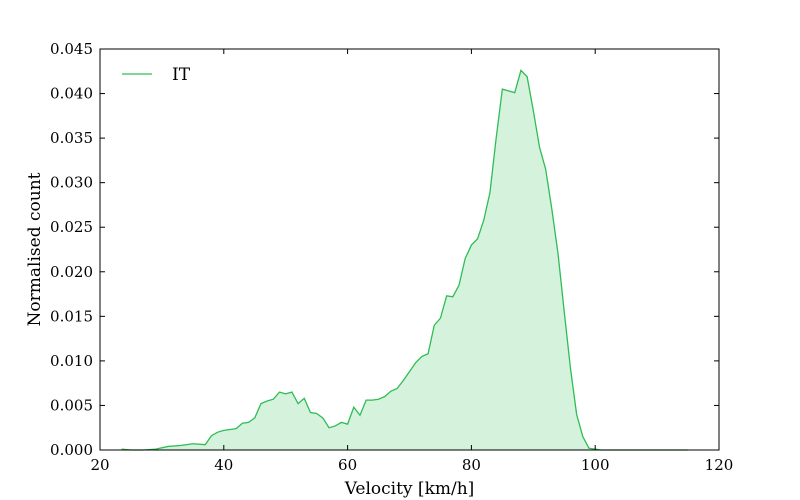 The image size is (800, 500). Describe the element at coordinates (181, 75) in the screenshot. I see `legend-label-it: IT` at that location.